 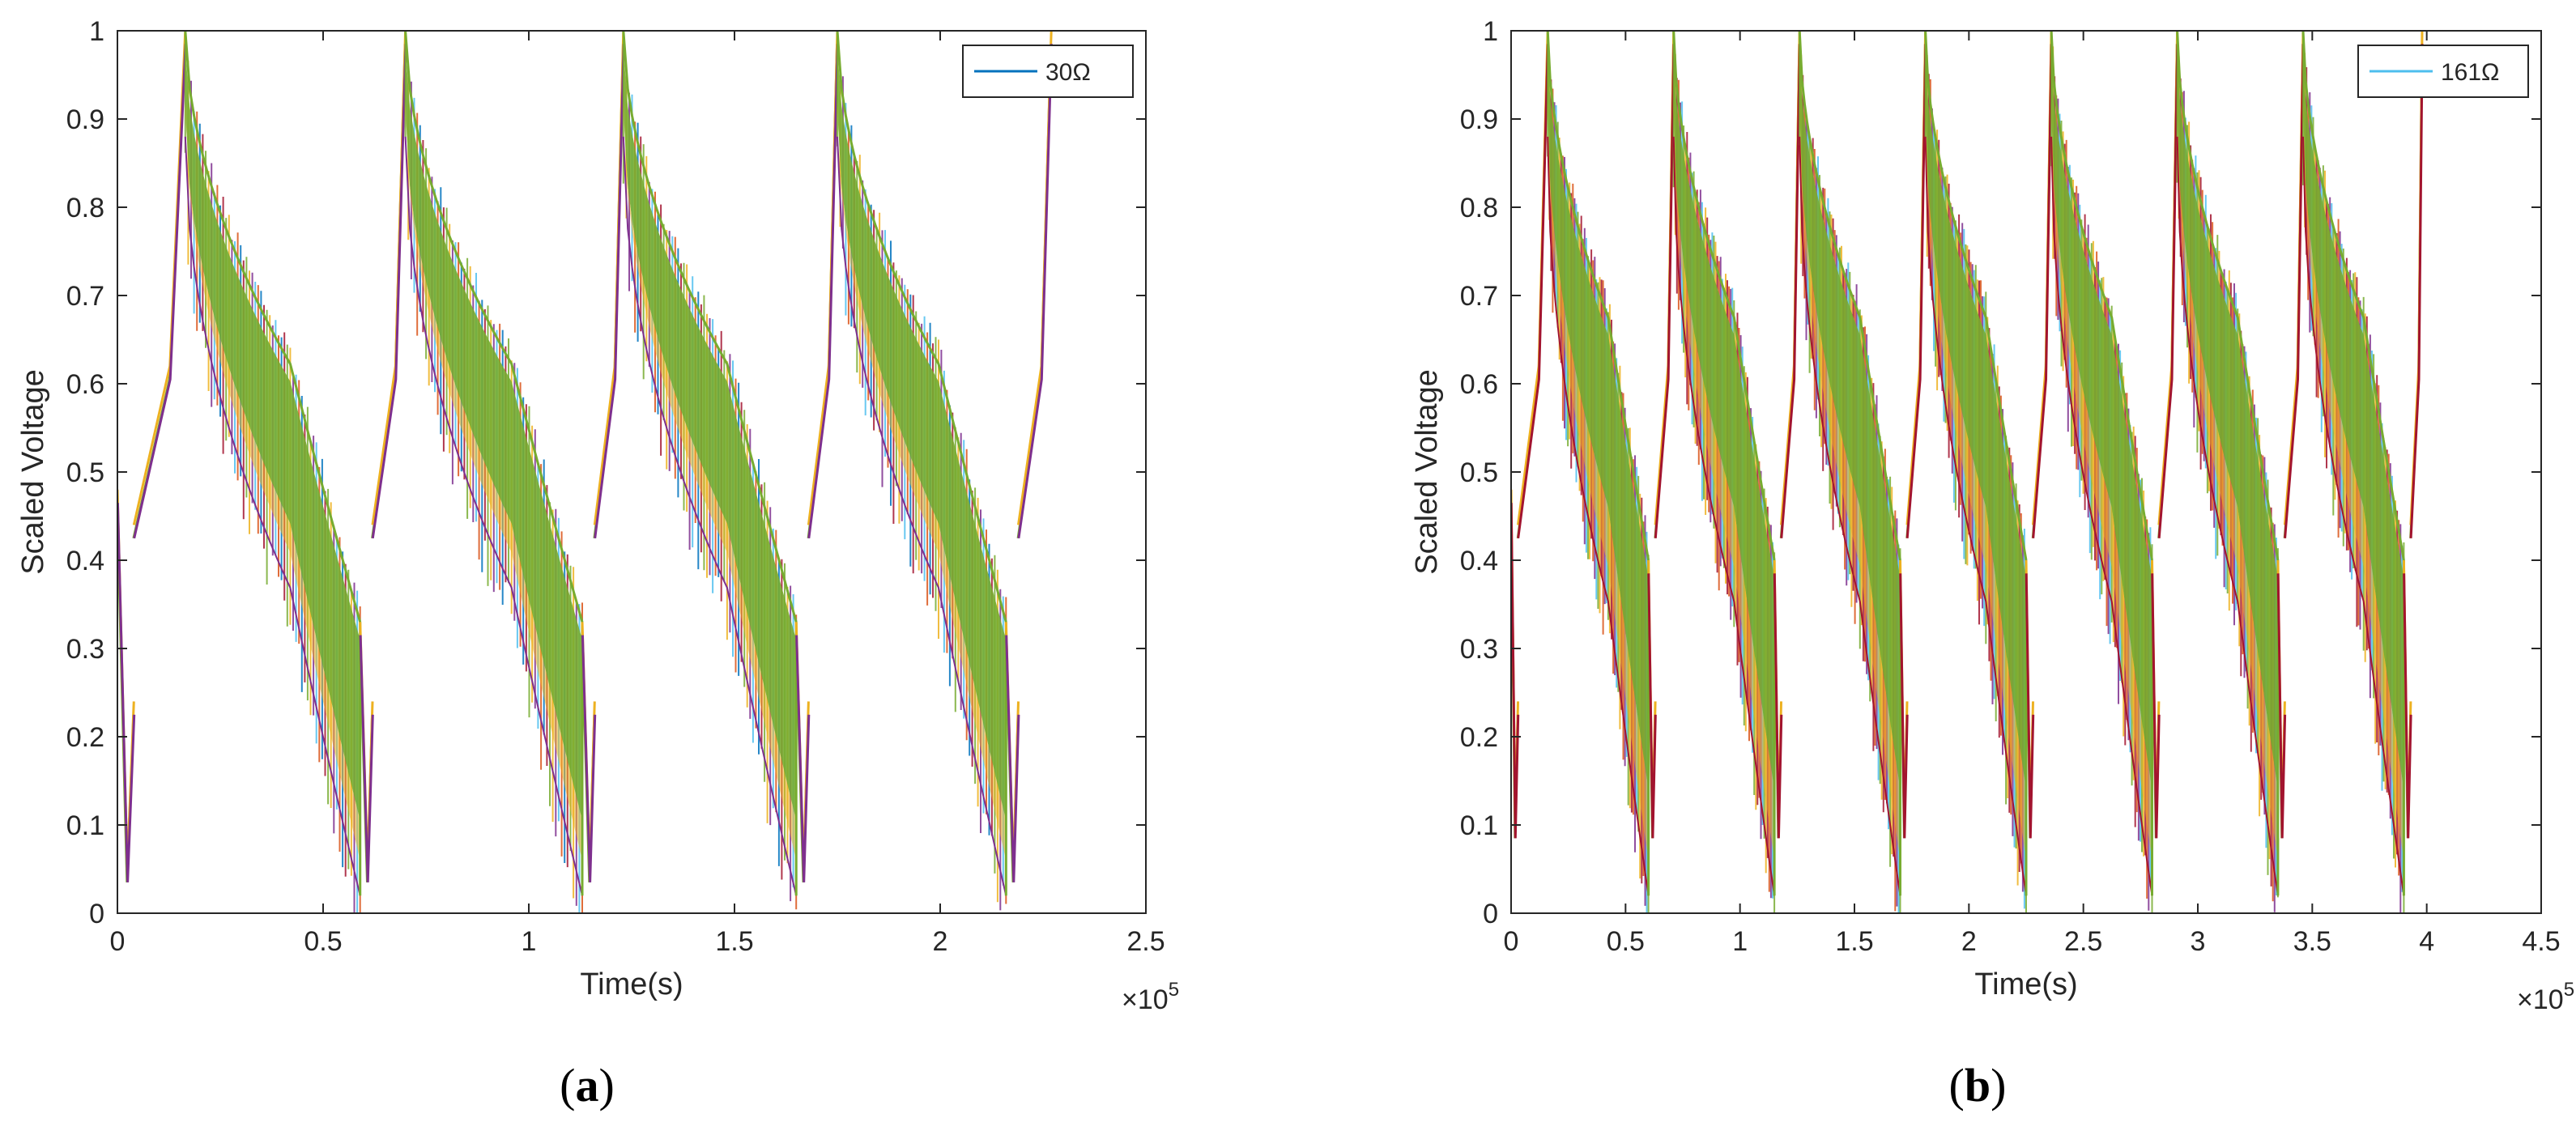 What do you see at coordinates (734, 941) in the screenshot?
I see `x-tick-label: 1.5` at bounding box center [734, 941].